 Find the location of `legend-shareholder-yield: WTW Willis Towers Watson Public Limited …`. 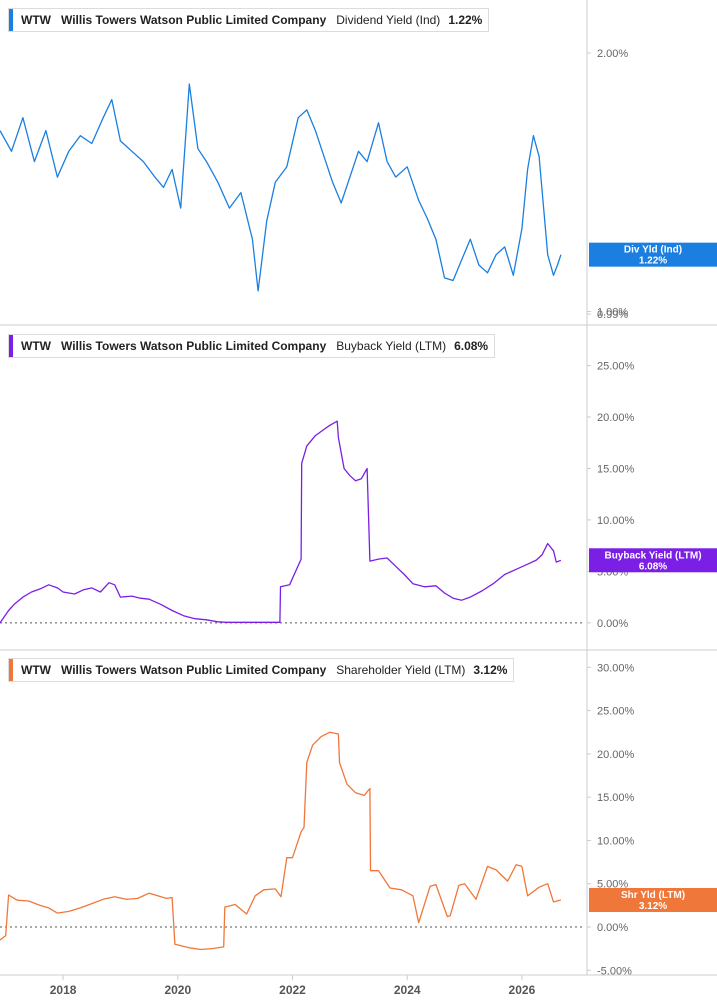

legend-shareholder-yield: WTW Willis Towers Watson Public Limited … is located at coordinates (261, 670).